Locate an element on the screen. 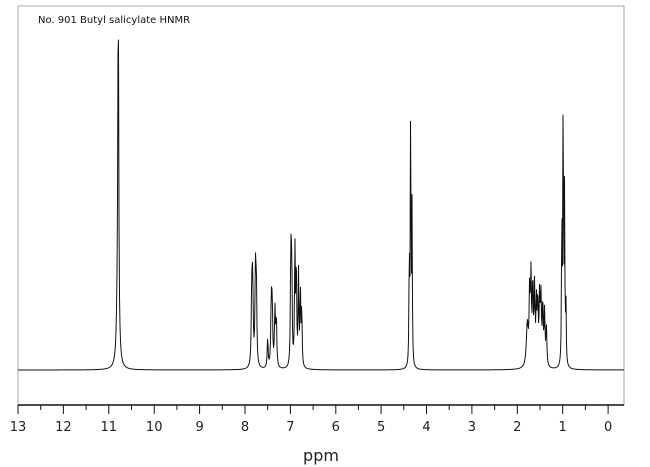 The width and height of the screenshot is (650, 467). x-tick-label: 10 is located at coordinates (154, 427).